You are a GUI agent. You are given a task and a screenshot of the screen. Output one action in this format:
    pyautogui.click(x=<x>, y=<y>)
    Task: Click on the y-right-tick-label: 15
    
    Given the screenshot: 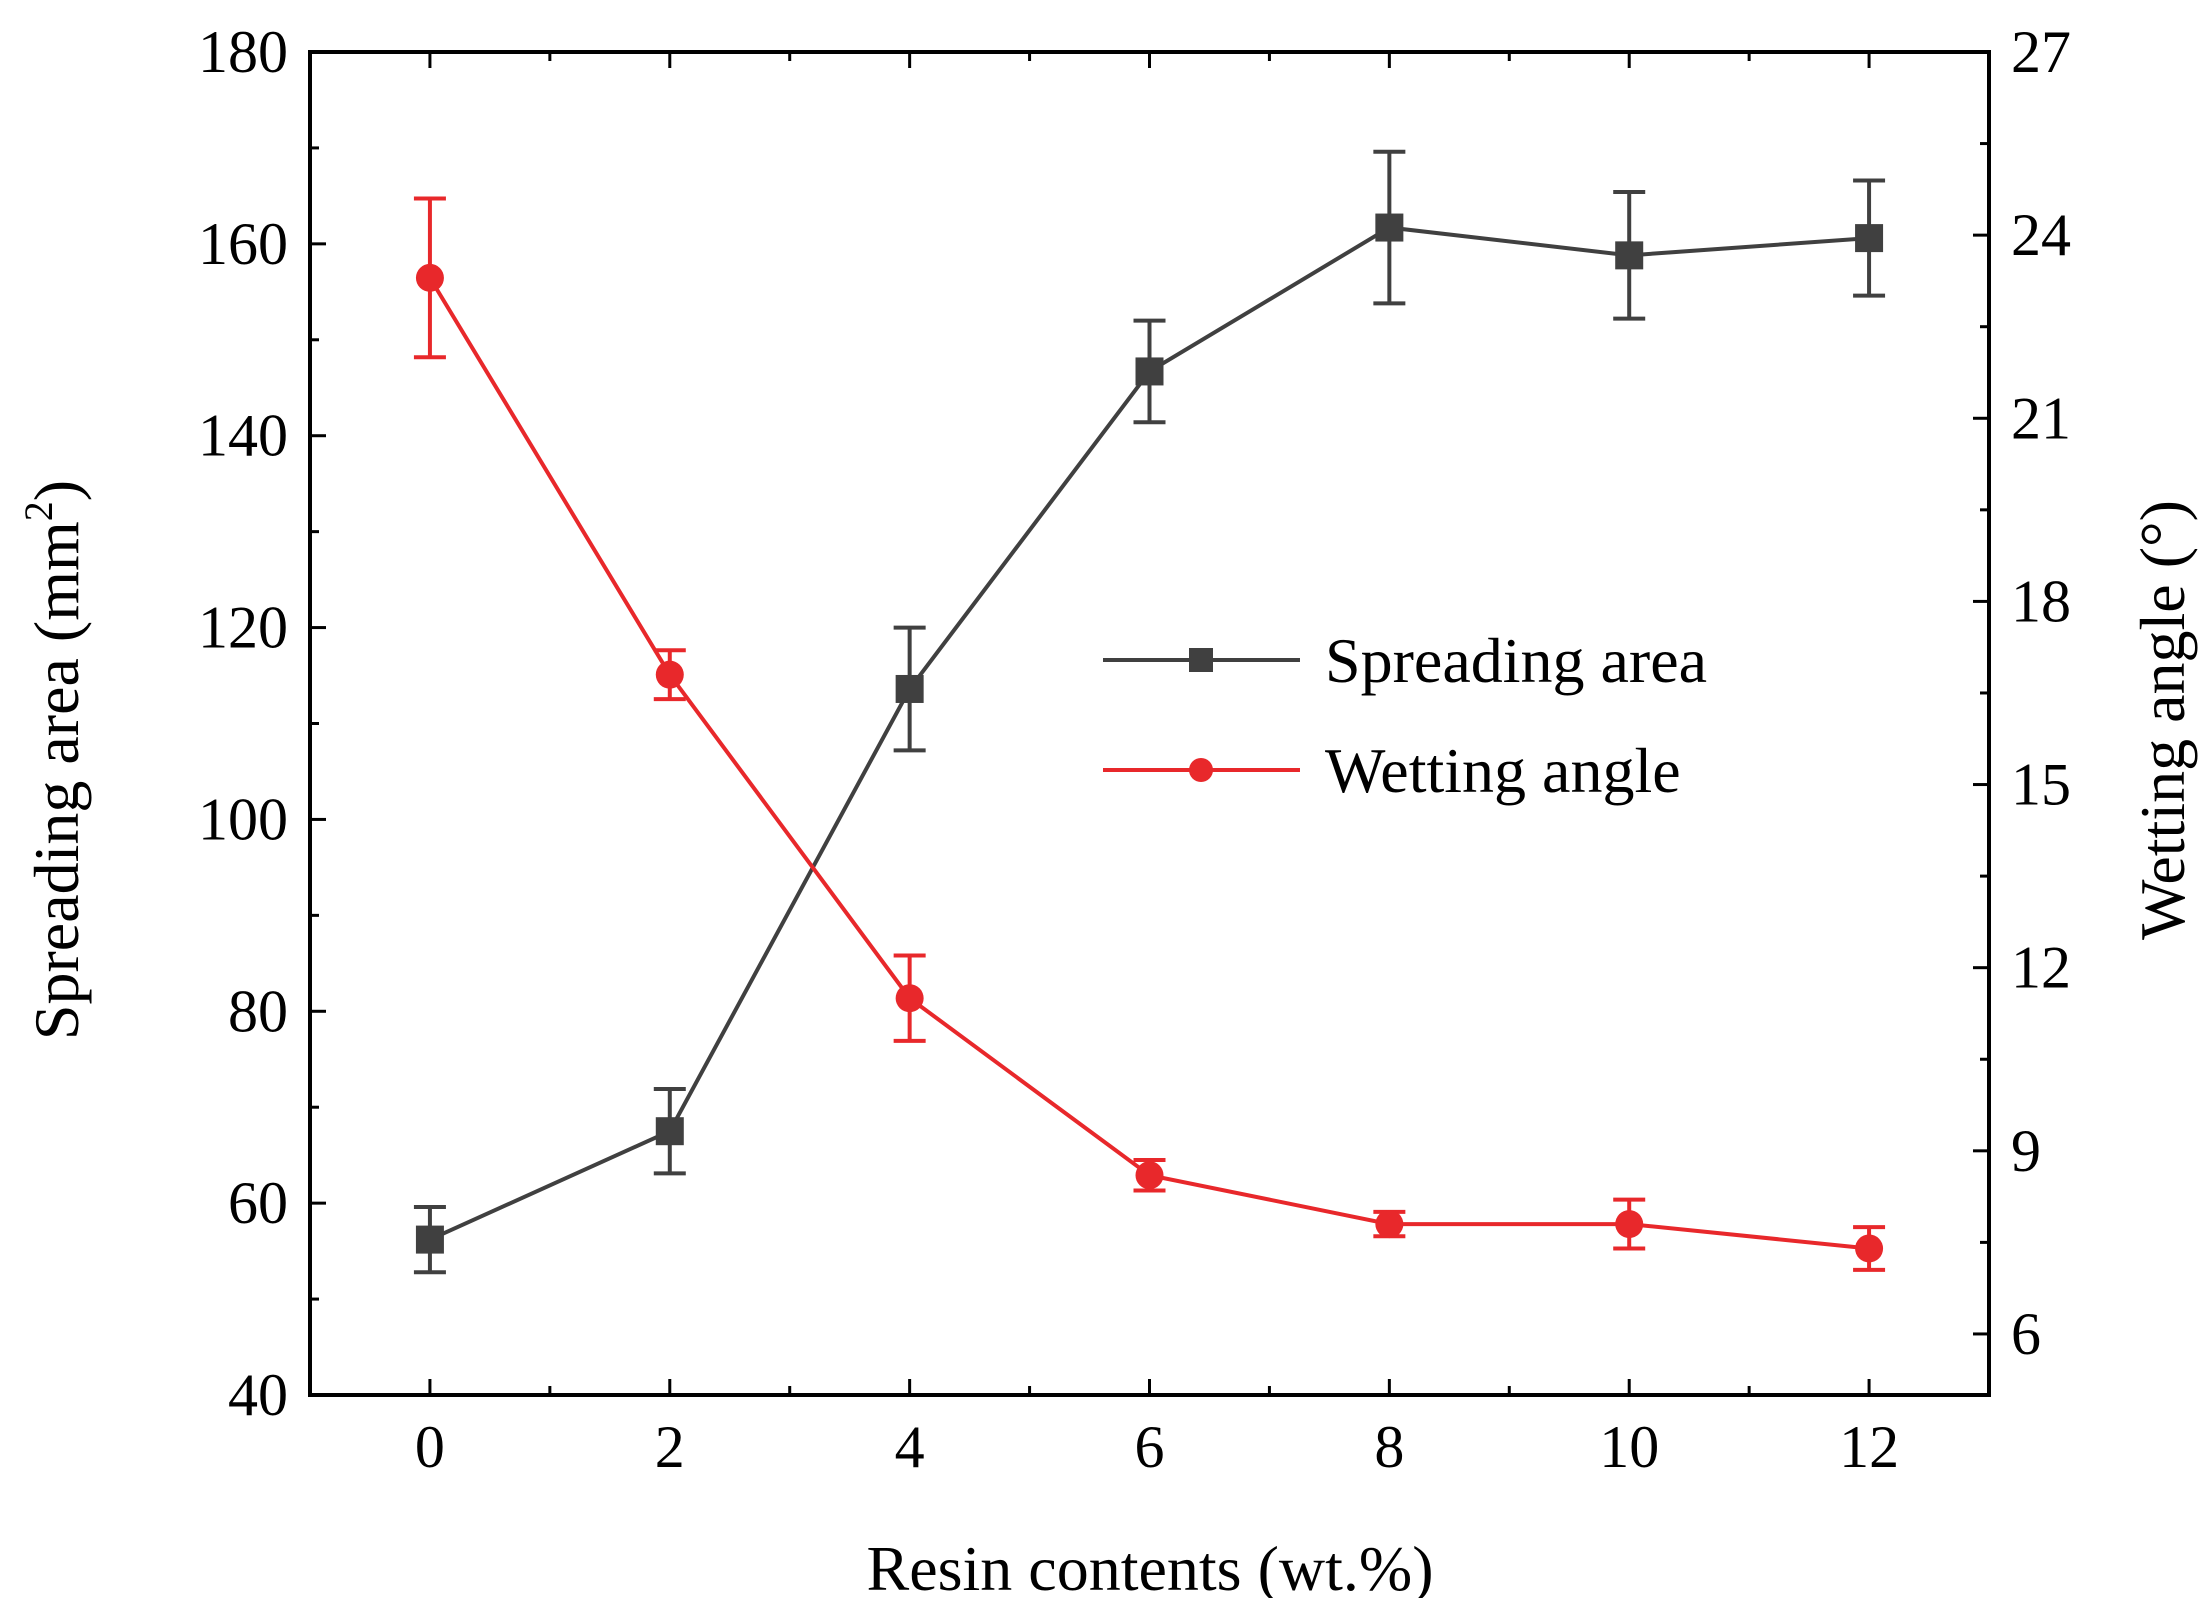 What is the action you would take?
    pyautogui.click(x=2041, y=785)
    